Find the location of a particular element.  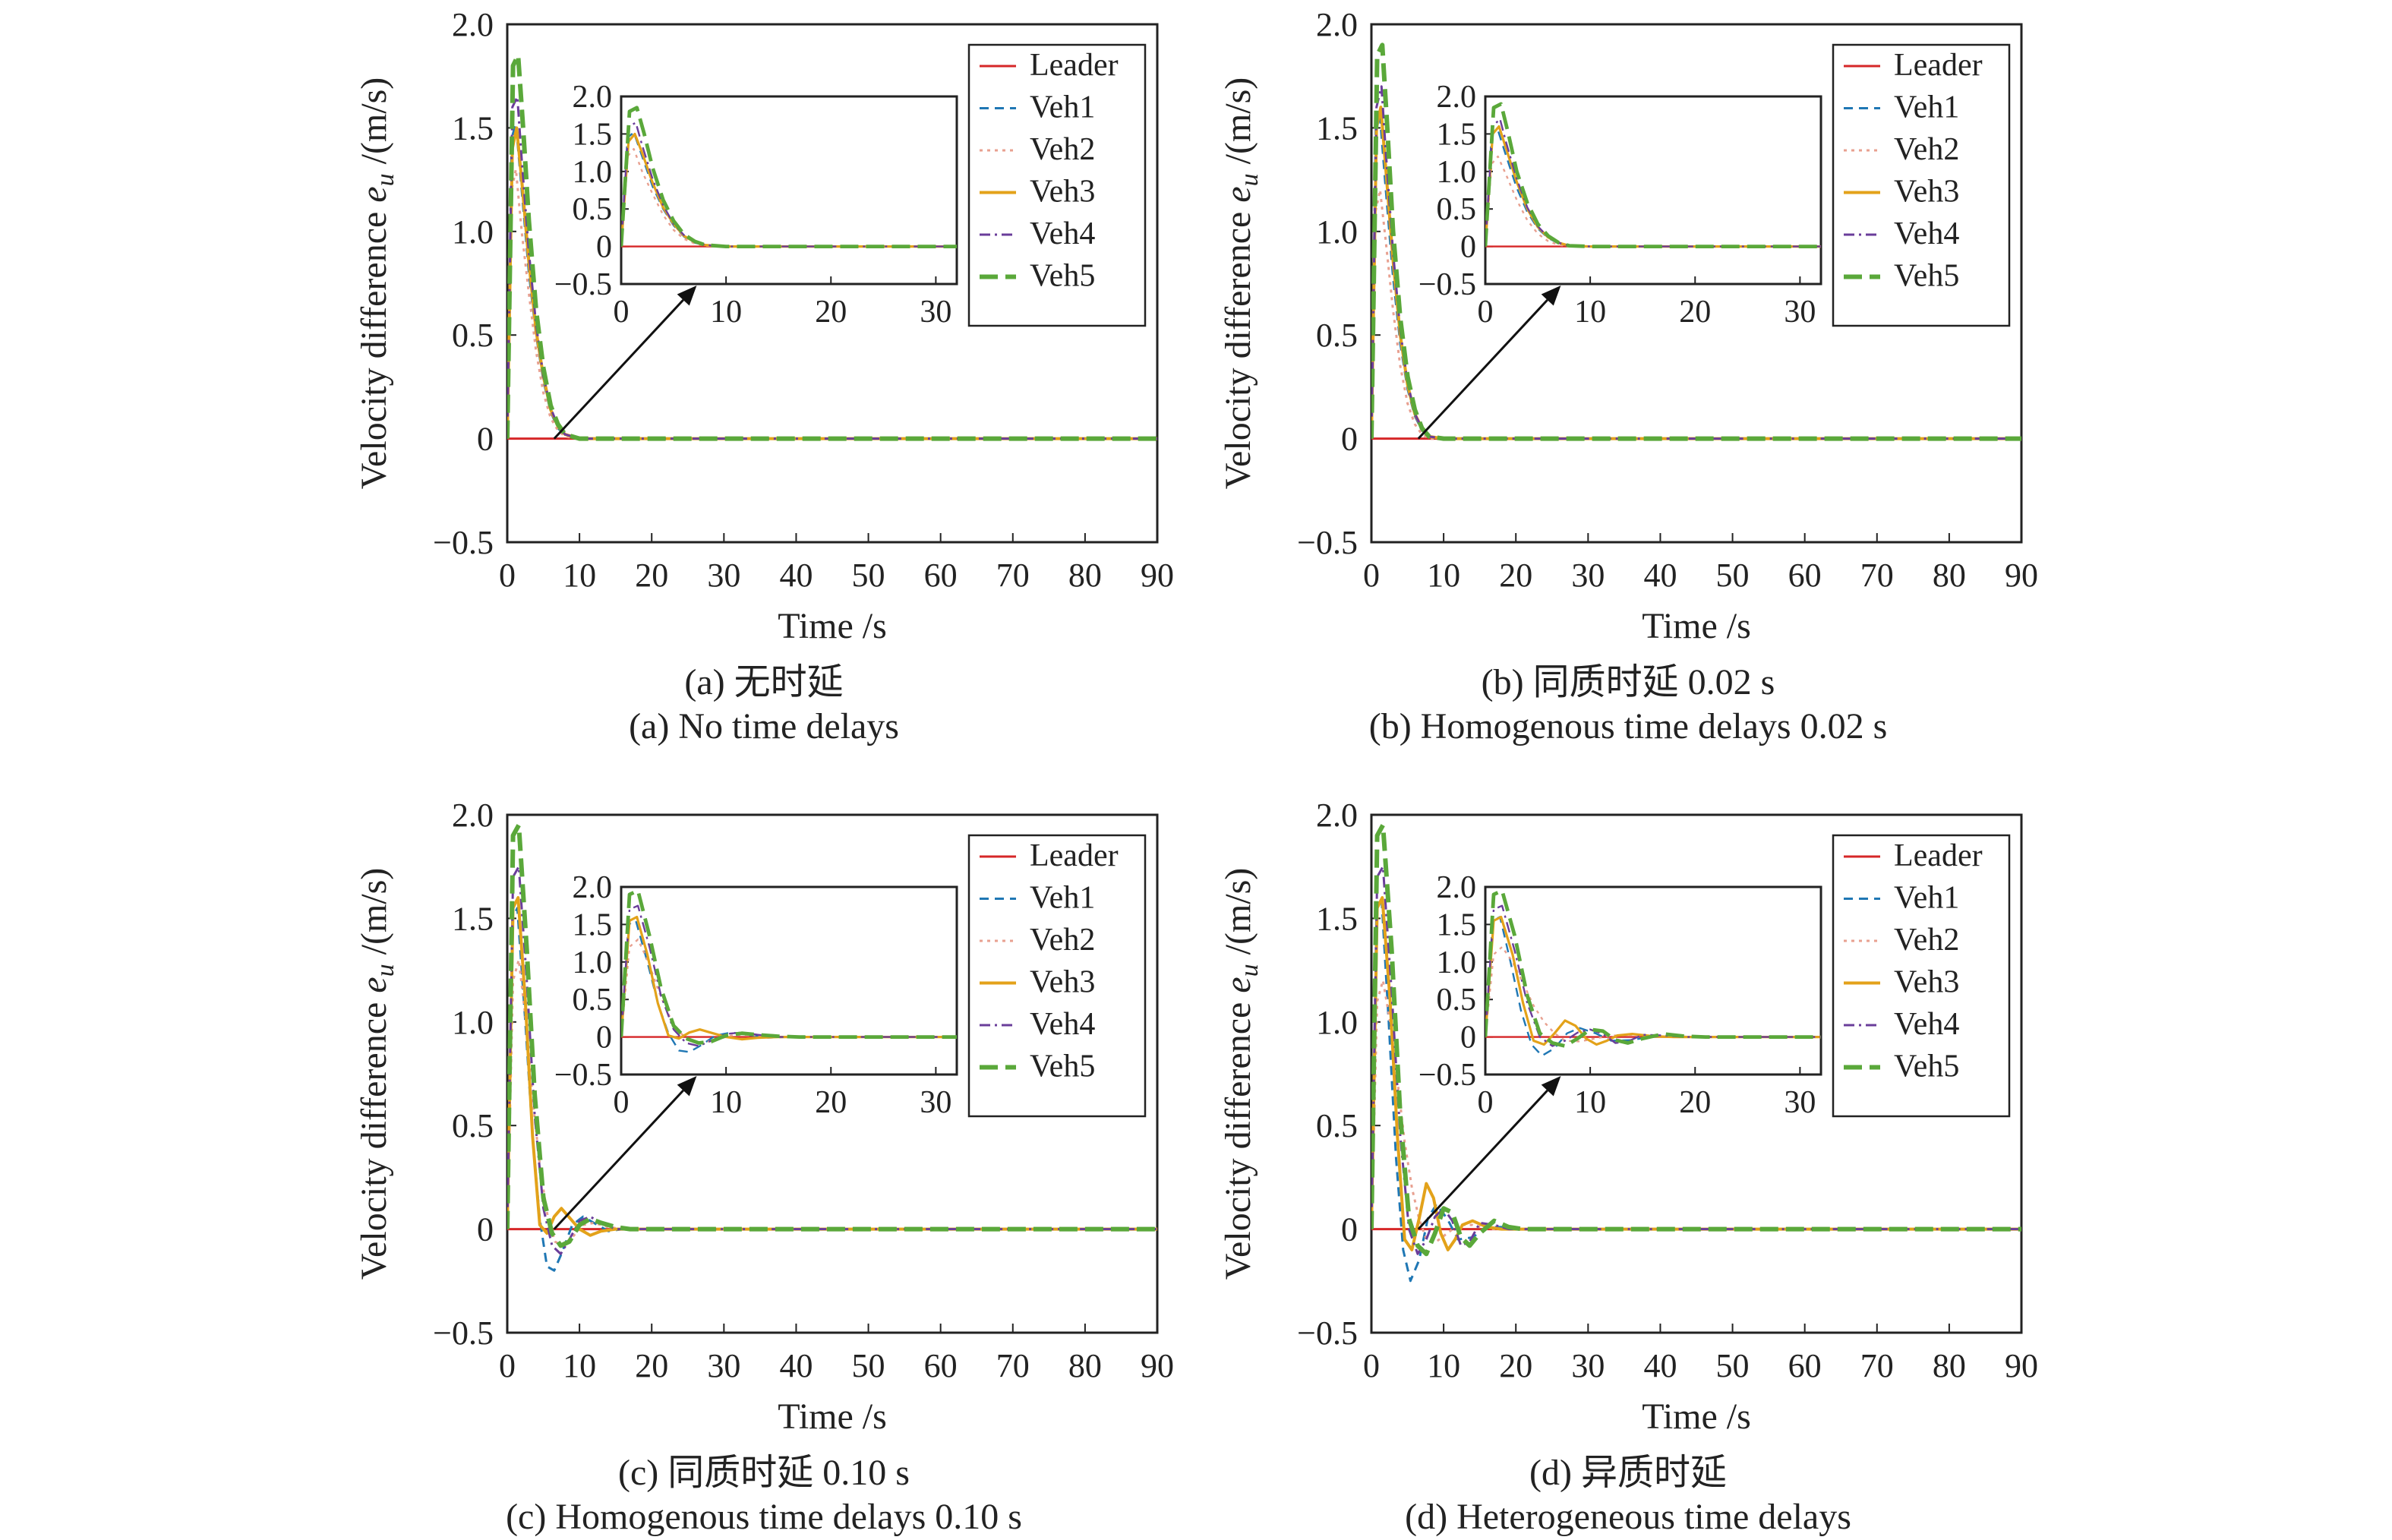

inset-y-tick-label: 0 is located at coordinates (1468, 1039).